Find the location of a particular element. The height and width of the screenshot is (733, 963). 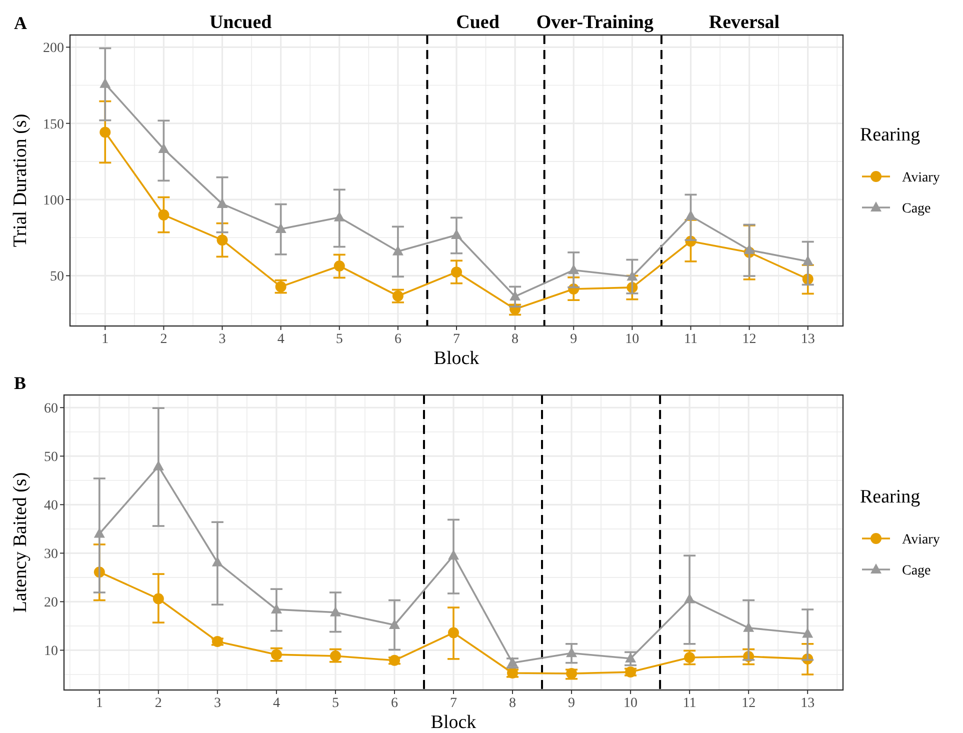

text: Over-Training is located at coordinates (595, 22).